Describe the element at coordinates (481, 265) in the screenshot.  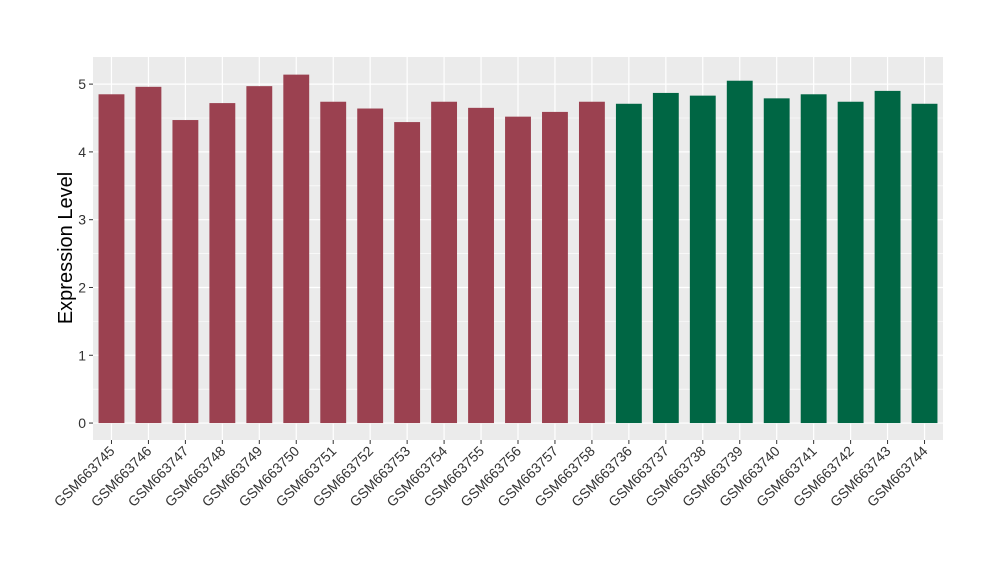
I see `bar-gsm663755` at that location.